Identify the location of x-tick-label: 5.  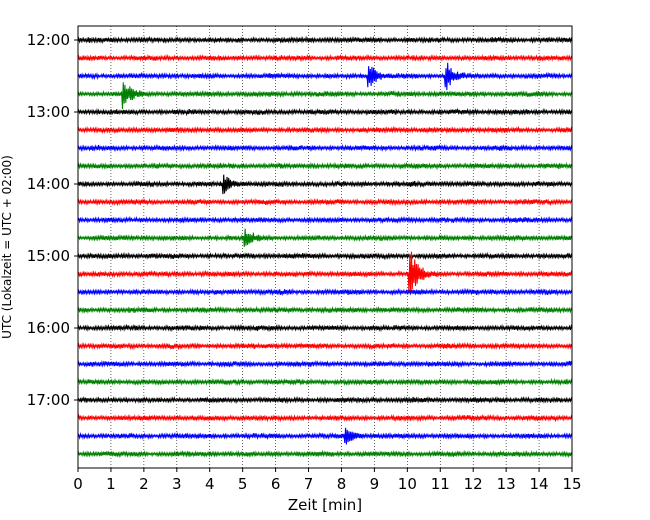
(243, 484).